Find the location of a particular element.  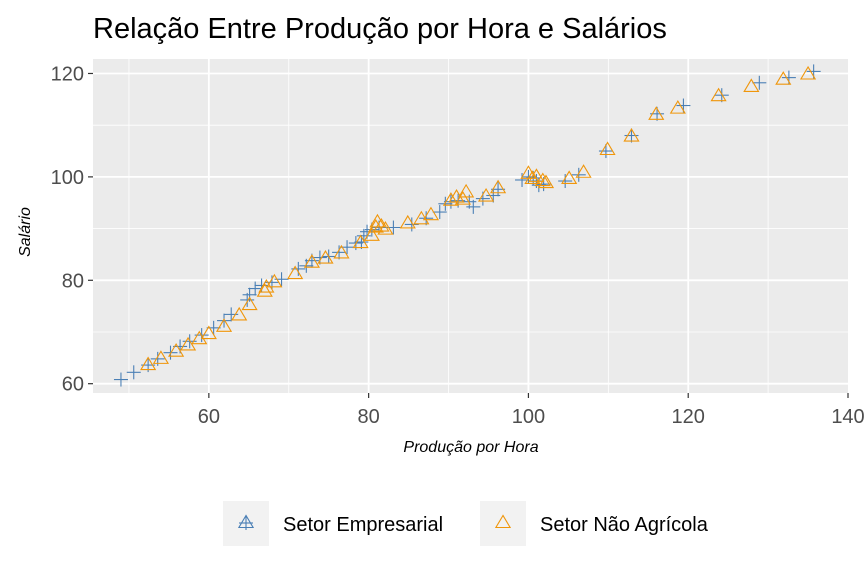

x-tick-label: 100 is located at coordinates (528, 417).